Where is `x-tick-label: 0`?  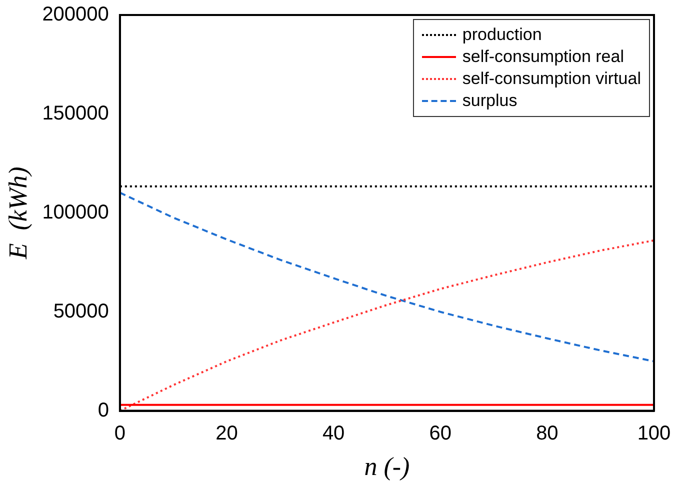
x-tick-label: 0 is located at coordinates (120, 433).